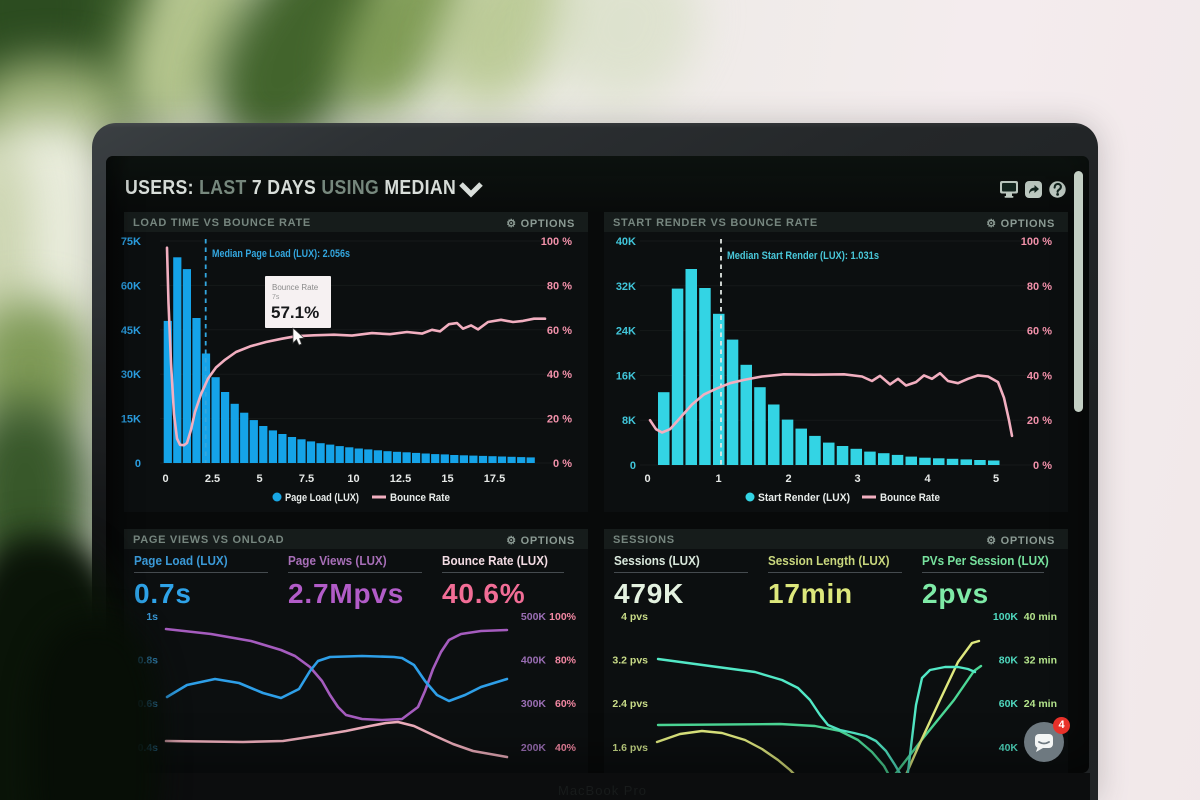  I want to click on svg-text:Median Start Render (LUX): 1.0: Median Start Render (LUX): 1.031s, so click(803, 256).